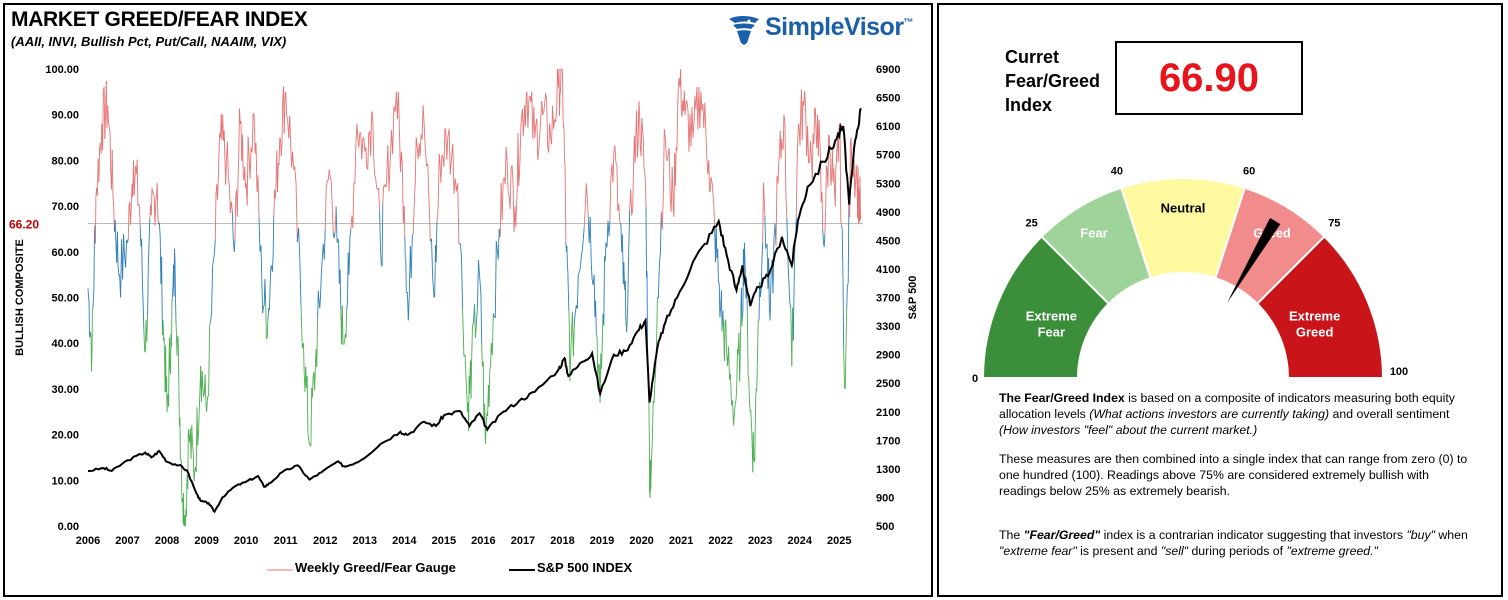  What do you see at coordinates (325, 541) in the screenshot?
I see `x-tick-label: 2012` at bounding box center [325, 541].